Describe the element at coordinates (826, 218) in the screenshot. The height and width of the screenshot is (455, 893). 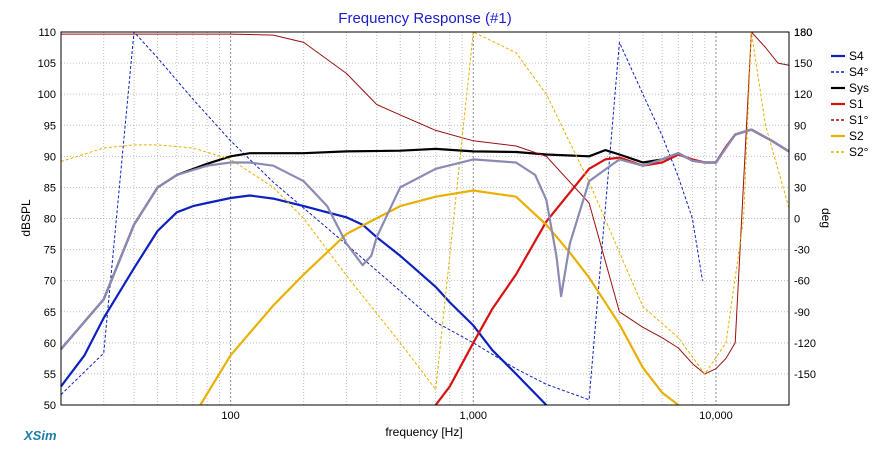
I see `y2-axis-label: deg` at that location.